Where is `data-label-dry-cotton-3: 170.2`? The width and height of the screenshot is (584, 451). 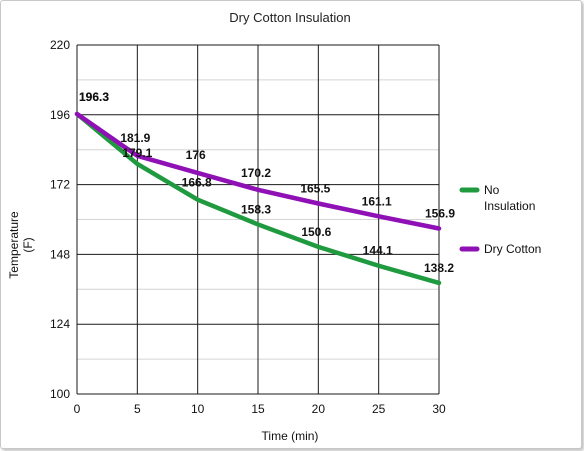 data-label-dry-cotton-3: 170.2 is located at coordinates (256, 173).